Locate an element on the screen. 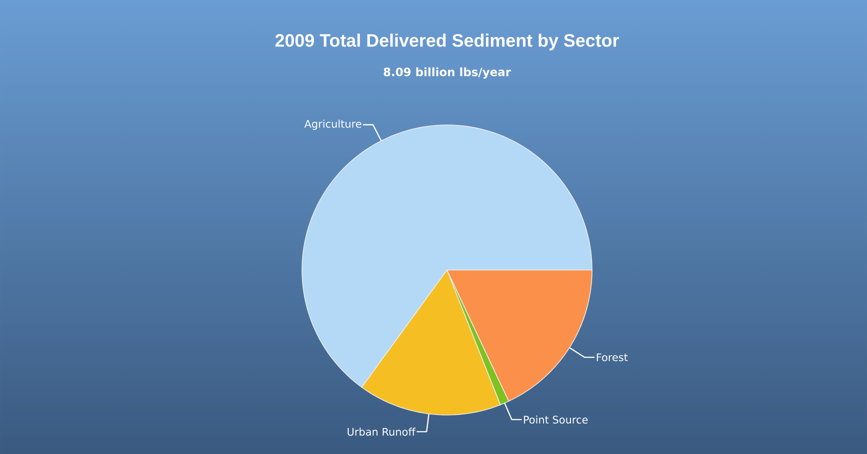 The image size is (867, 454). chart-subtitle: 8.09 billion lbs/year is located at coordinates (447, 73).